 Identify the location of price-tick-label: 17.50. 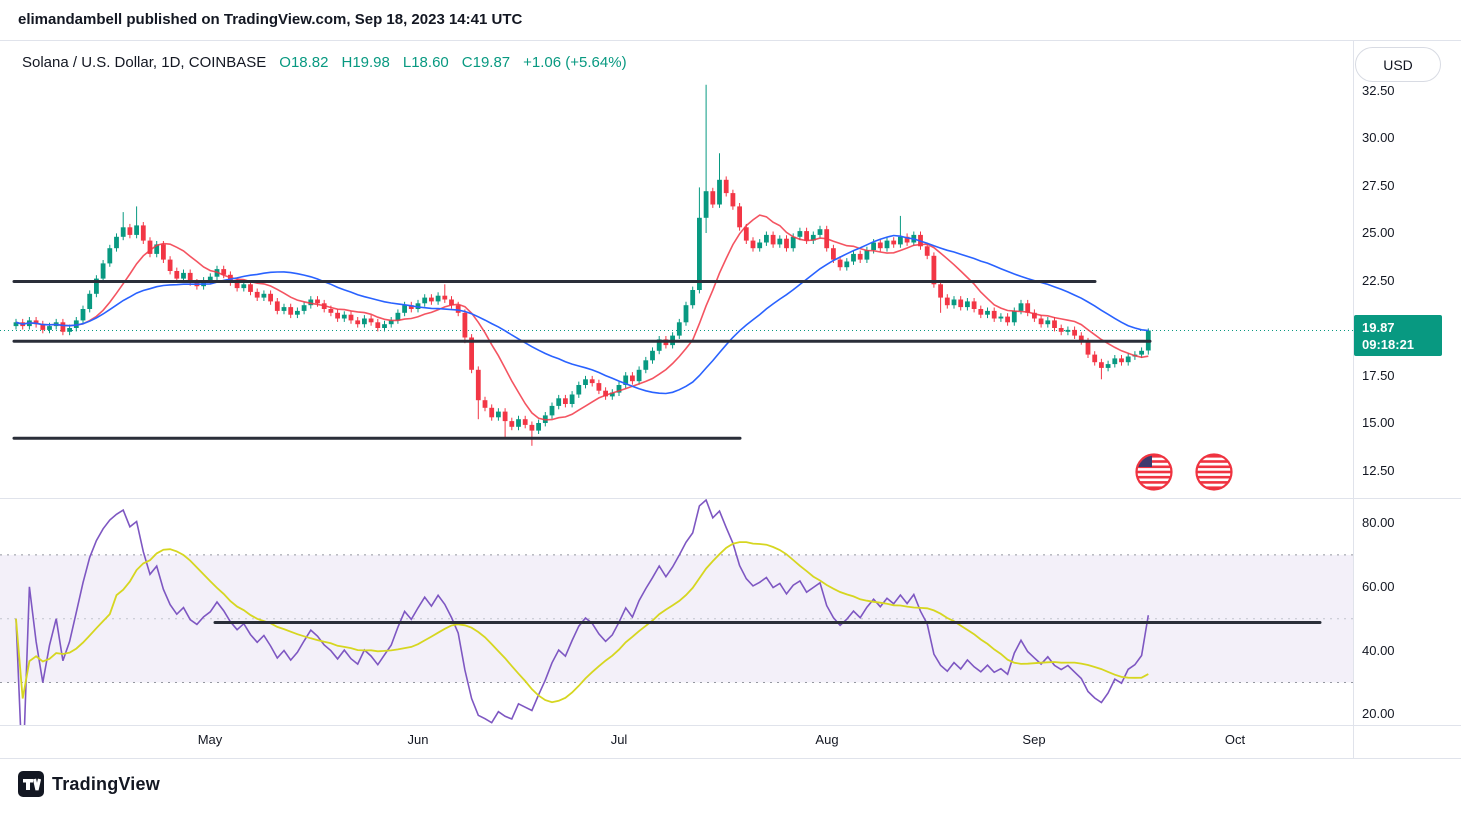
(1378, 375).